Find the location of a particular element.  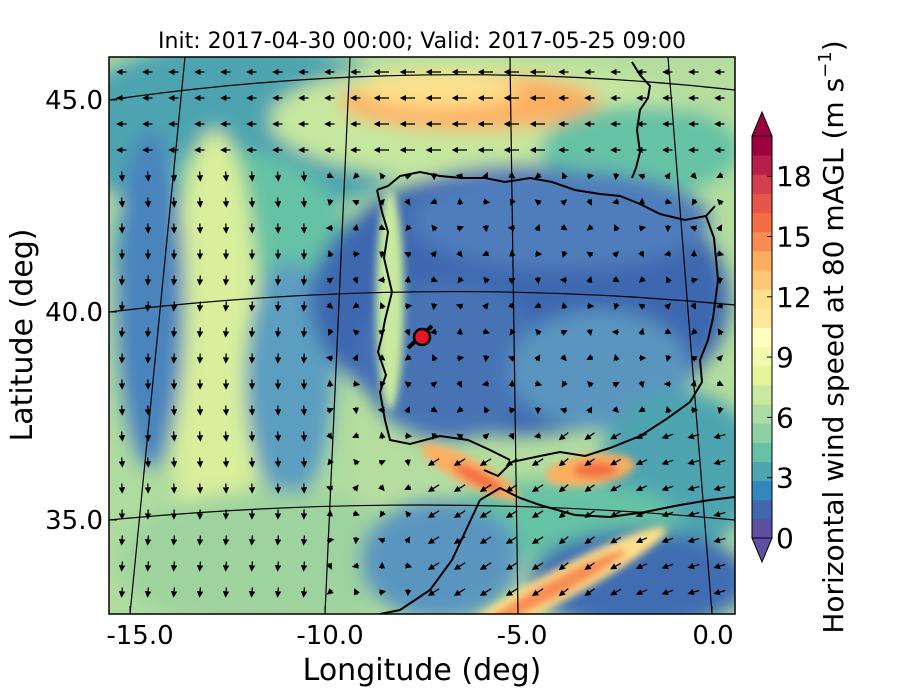

y-tick-label: 35.0 is located at coordinates (74, 521).